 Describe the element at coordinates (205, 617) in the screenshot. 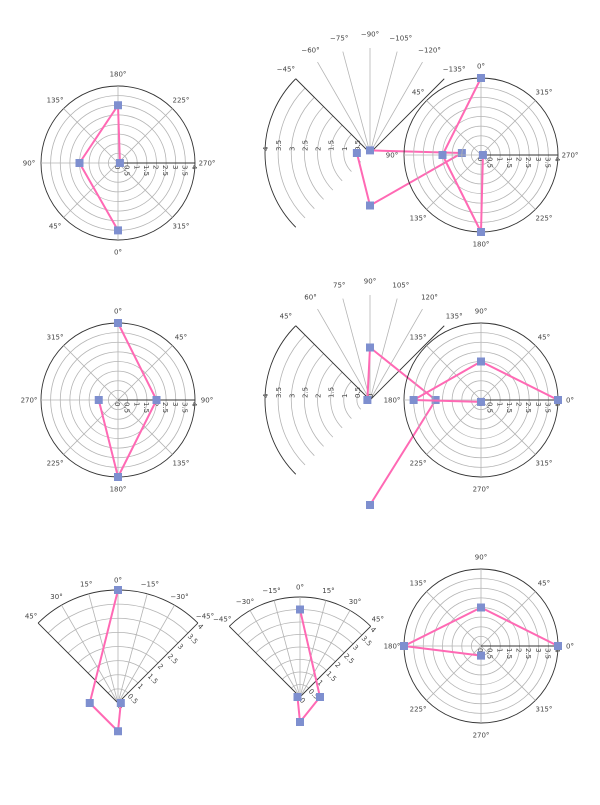

I see `angle-tick-label: −45°` at that location.